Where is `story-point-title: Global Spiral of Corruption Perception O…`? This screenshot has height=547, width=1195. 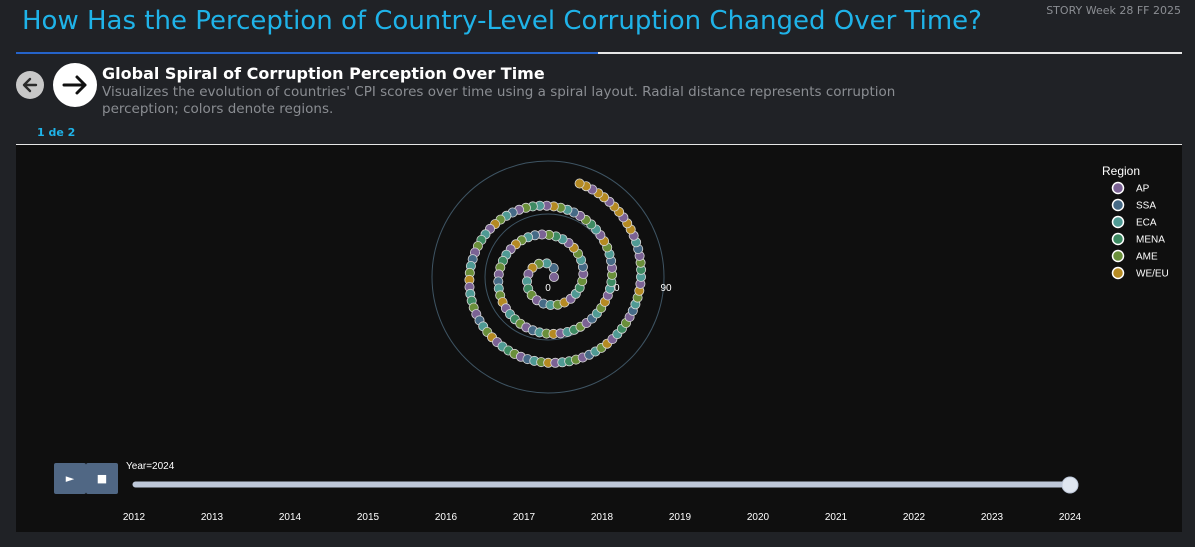 story-point-title: Global Spiral of Corruption Perception O… is located at coordinates (323, 73).